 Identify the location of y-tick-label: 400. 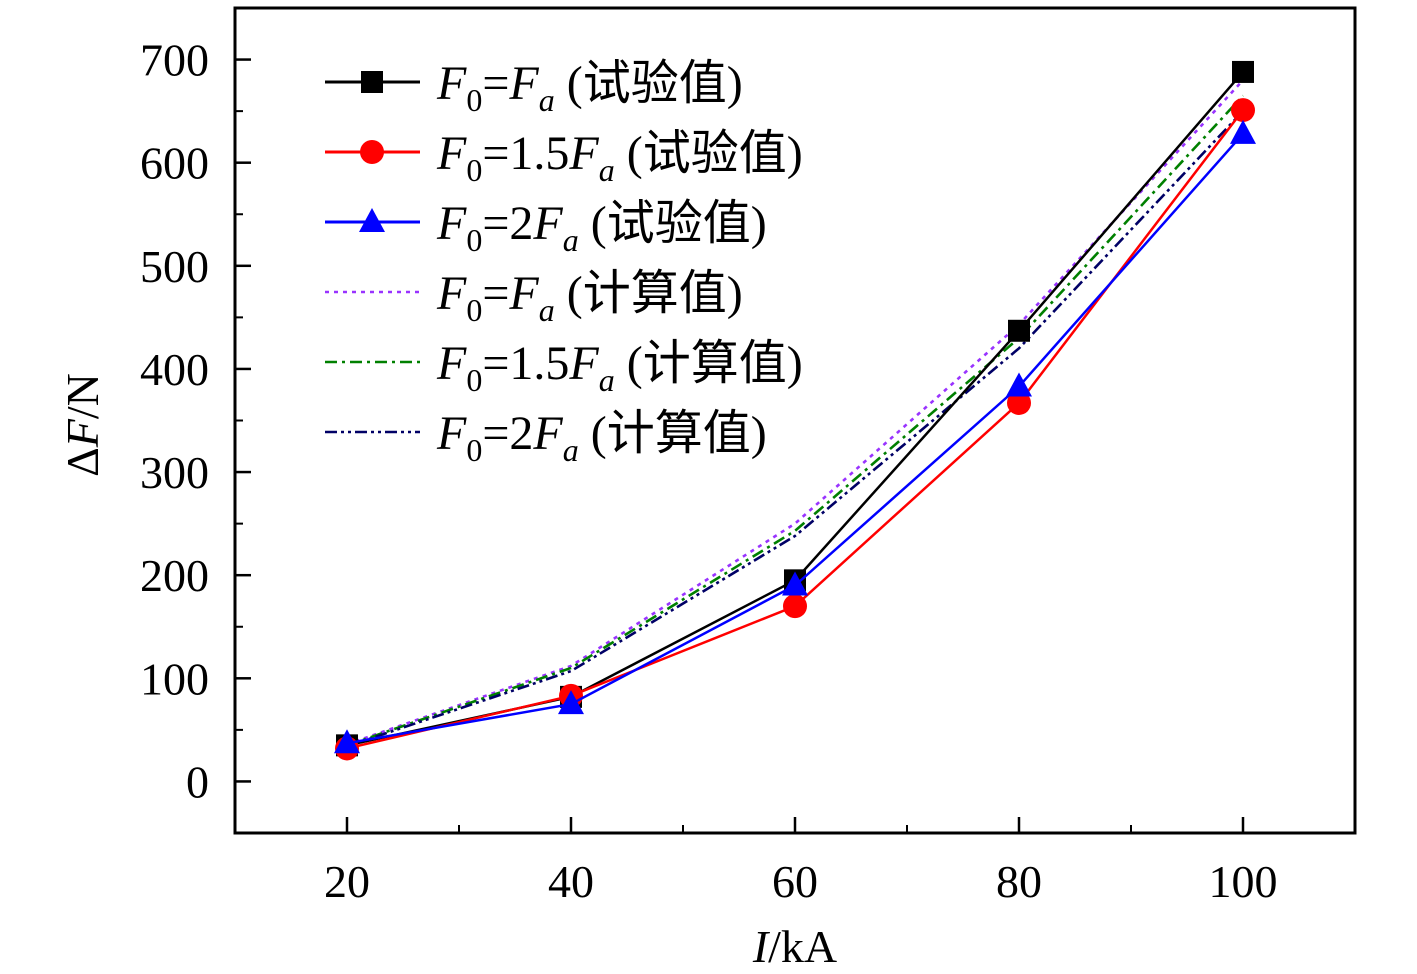
(174, 369).